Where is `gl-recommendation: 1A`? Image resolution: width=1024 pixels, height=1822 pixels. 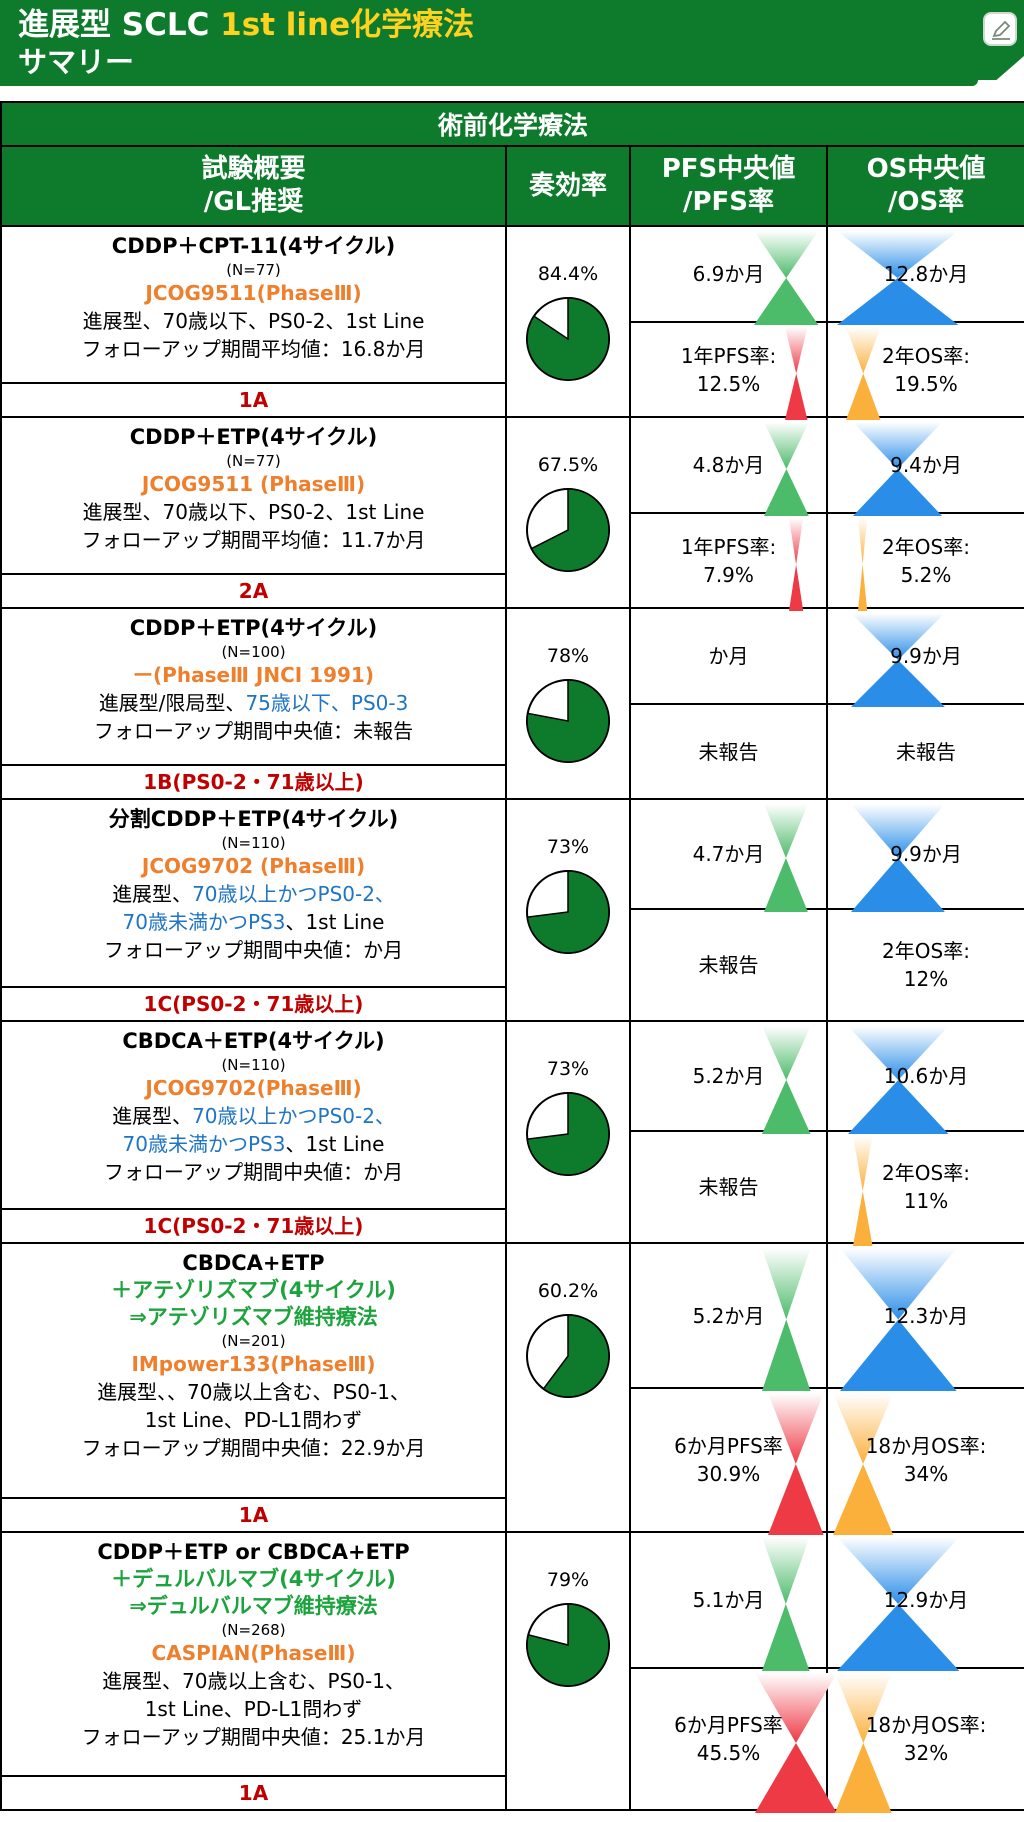 gl-recommendation: 1A is located at coordinates (253, 399).